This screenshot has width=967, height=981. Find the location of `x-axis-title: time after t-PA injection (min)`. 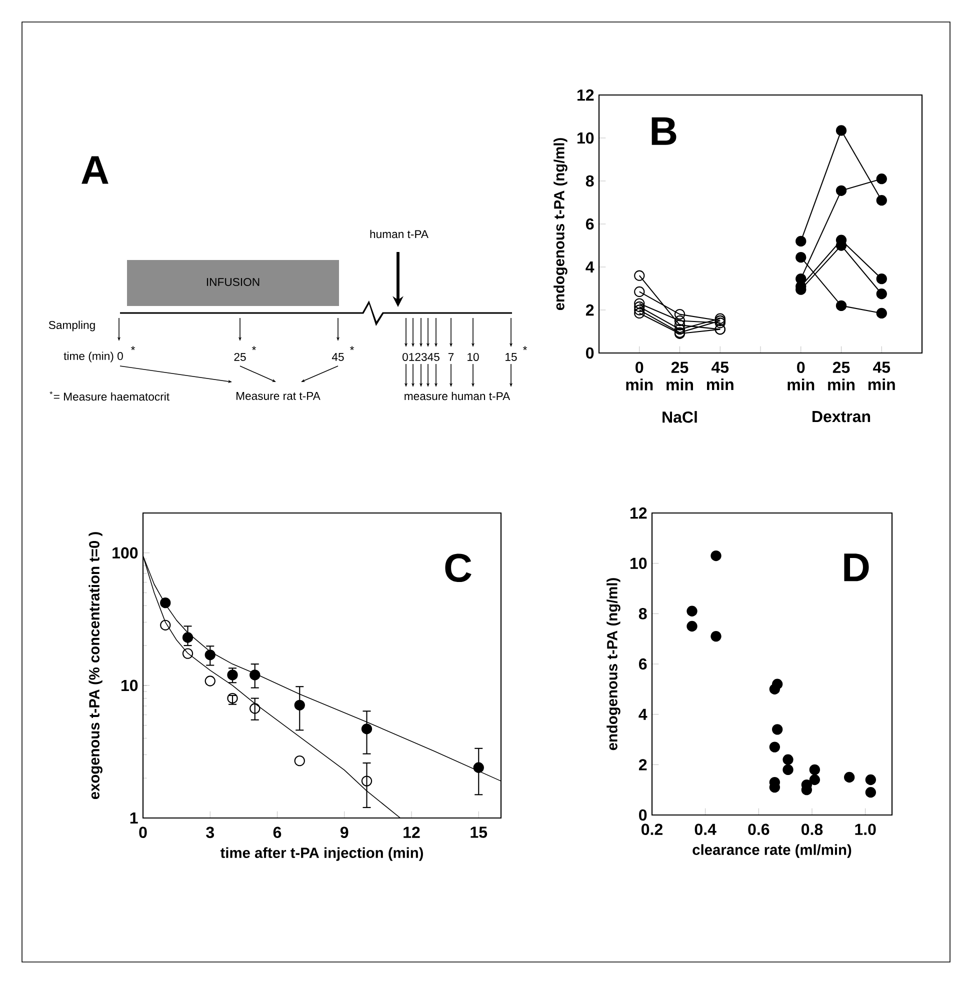

x-axis-title: time after t-PA injection (min) is located at coordinates (321, 854).